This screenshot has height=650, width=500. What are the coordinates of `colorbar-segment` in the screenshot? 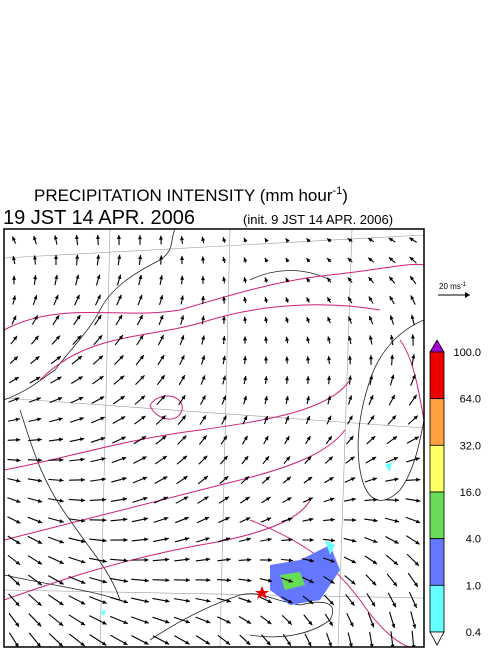 It's located at (437, 468).